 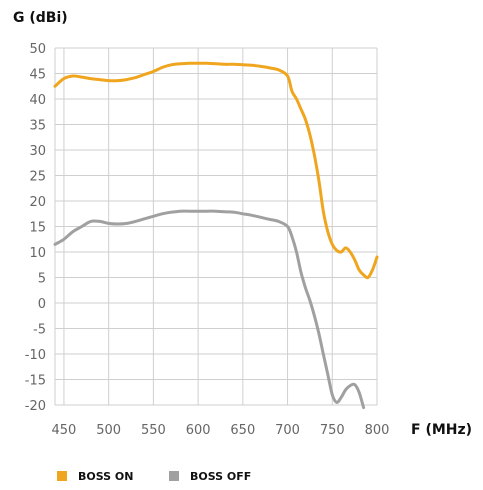 What do you see at coordinates (220, 476) in the screenshot?
I see `legend-label: BOSS OFF` at bounding box center [220, 476].